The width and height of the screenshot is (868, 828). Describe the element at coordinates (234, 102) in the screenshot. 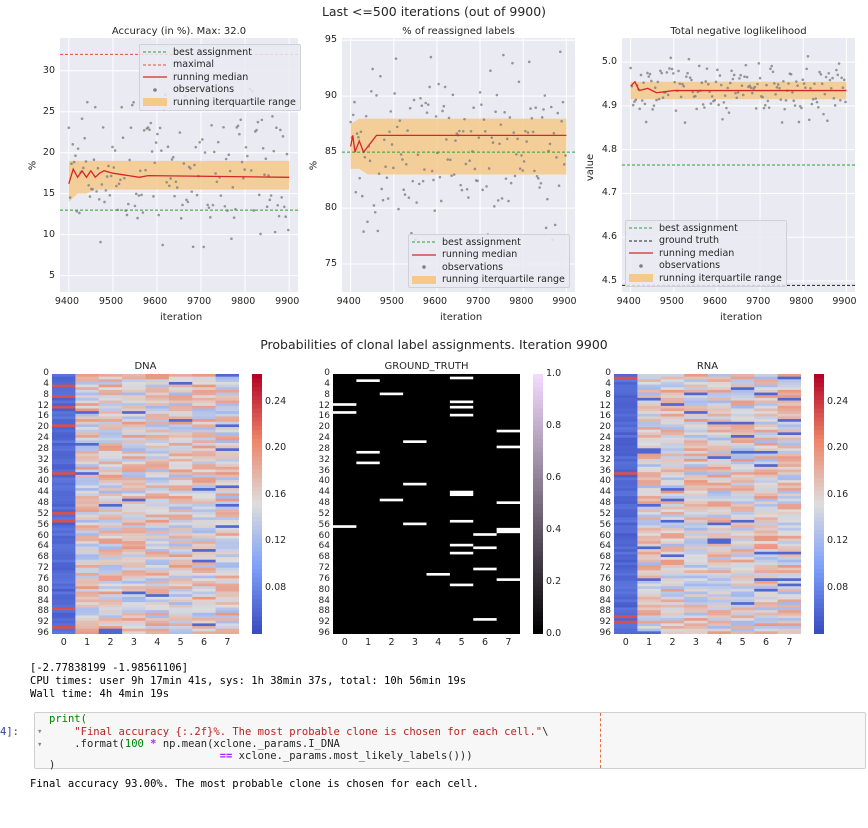

I see `legend-label: running iterquartile range` at that location.